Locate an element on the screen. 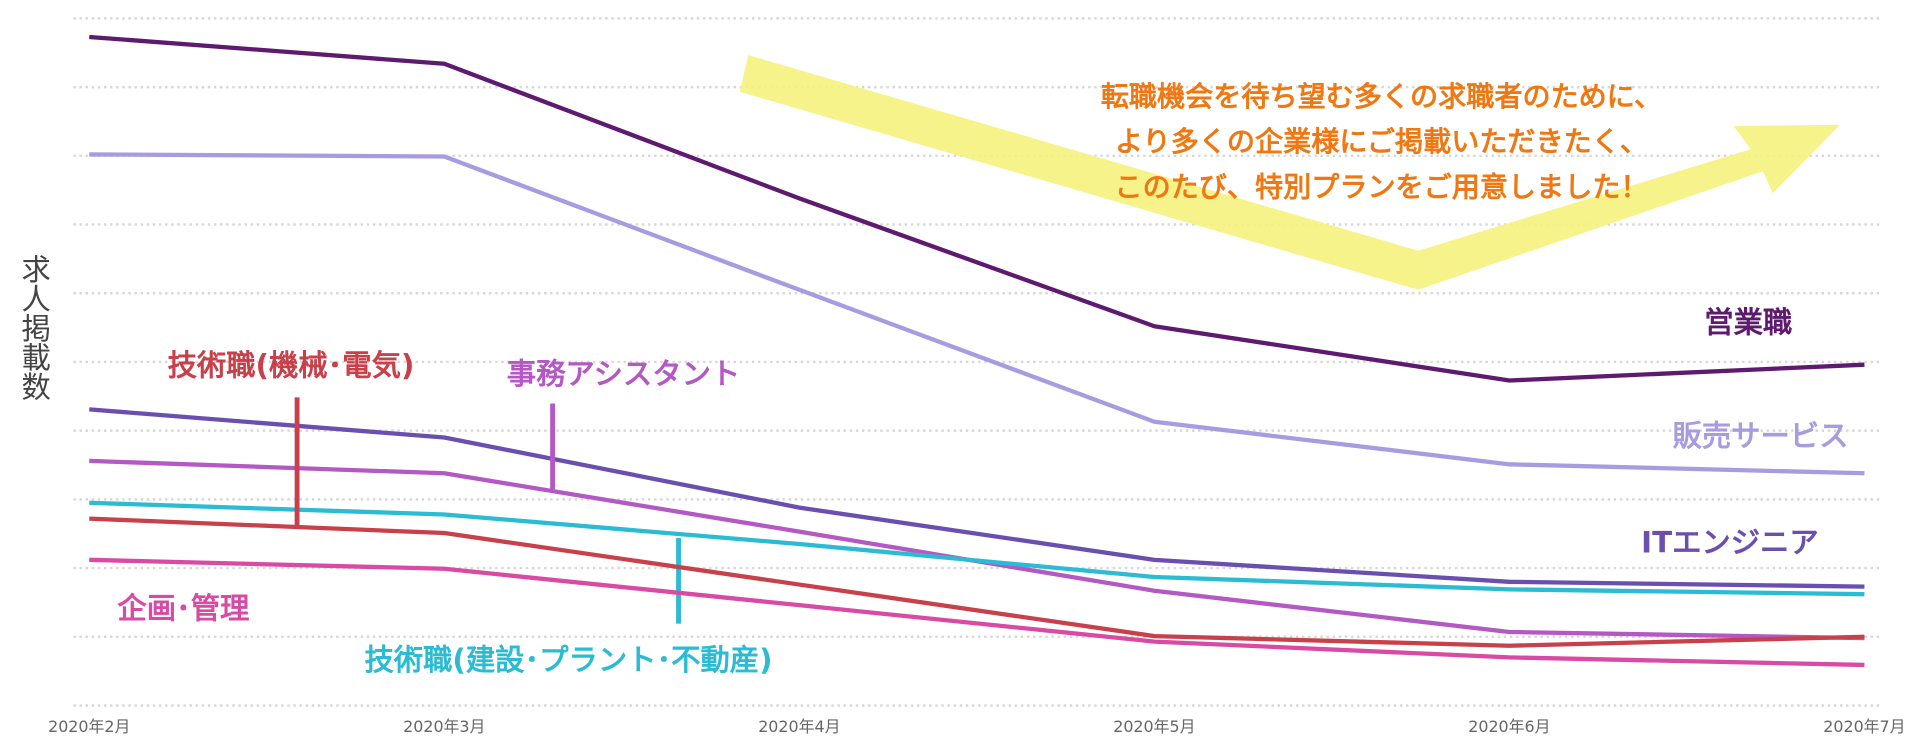  x-tick-label: 2020年6月 is located at coordinates (1509, 726).